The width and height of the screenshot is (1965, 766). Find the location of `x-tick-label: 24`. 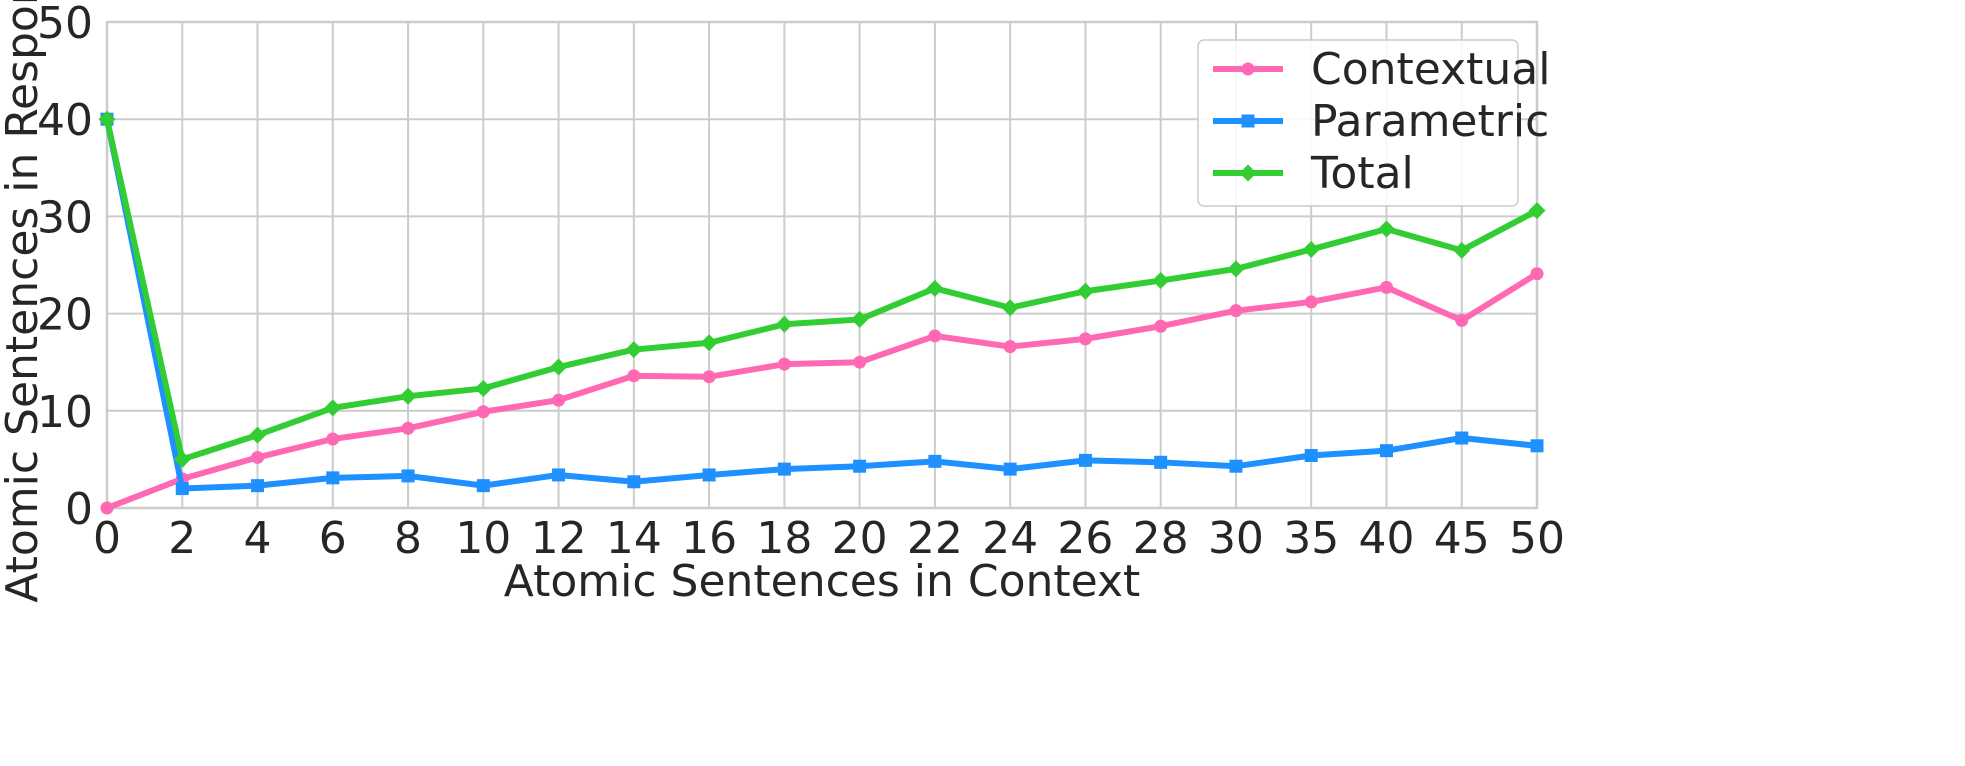

x-tick-label: 24 is located at coordinates (1010, 538).